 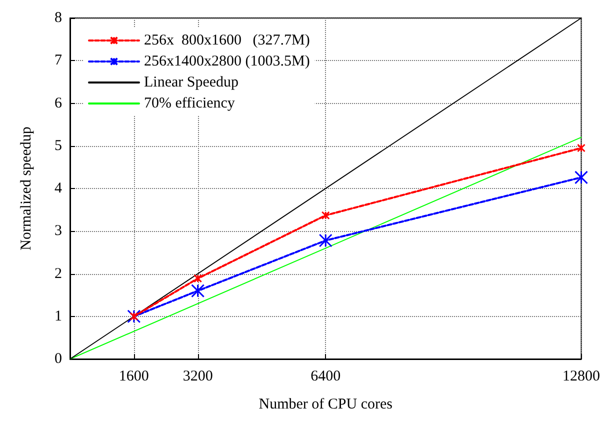 What do you see at coordinates (190, 104) in the screenshot?
I see `legend-label: 70% efficiency` at bounding box center [190, 104].